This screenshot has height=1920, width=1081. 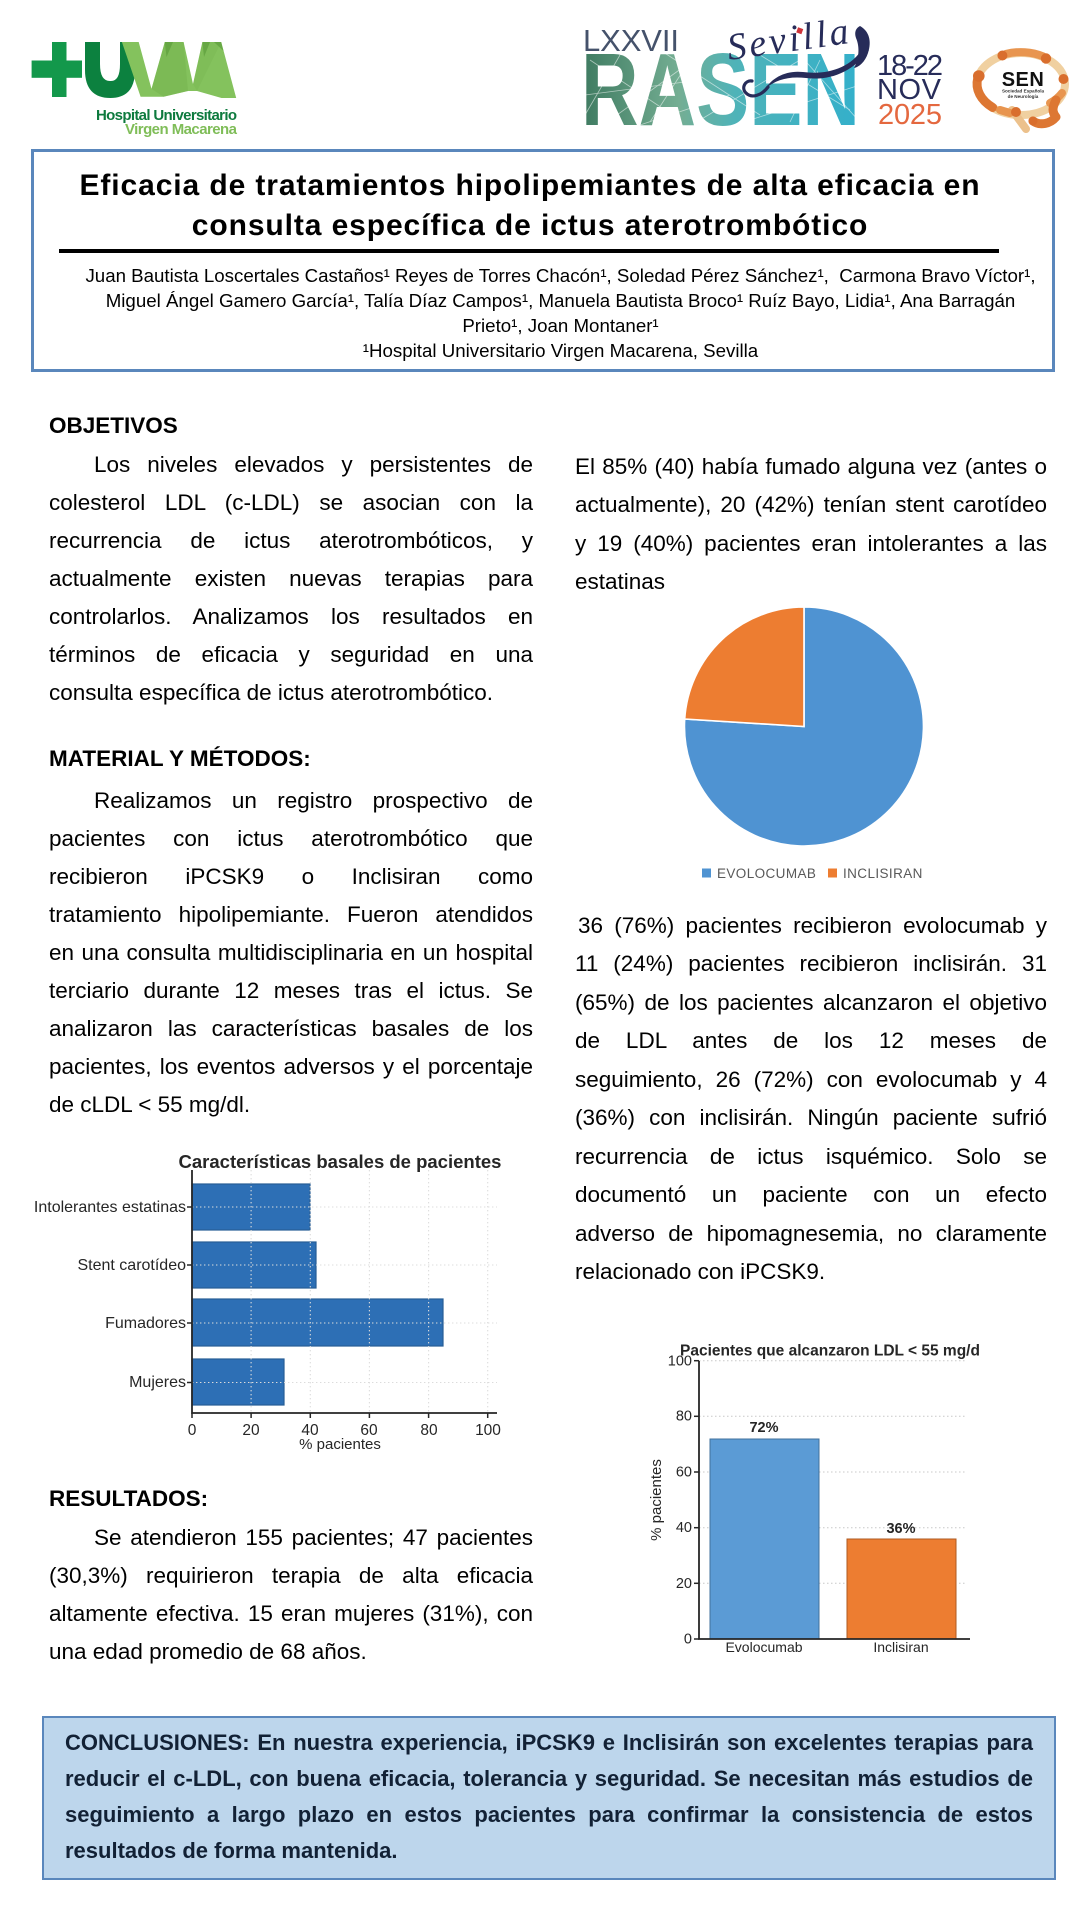 I want to click on svg-text: Evolocumab, so click(x=763, y=1647).